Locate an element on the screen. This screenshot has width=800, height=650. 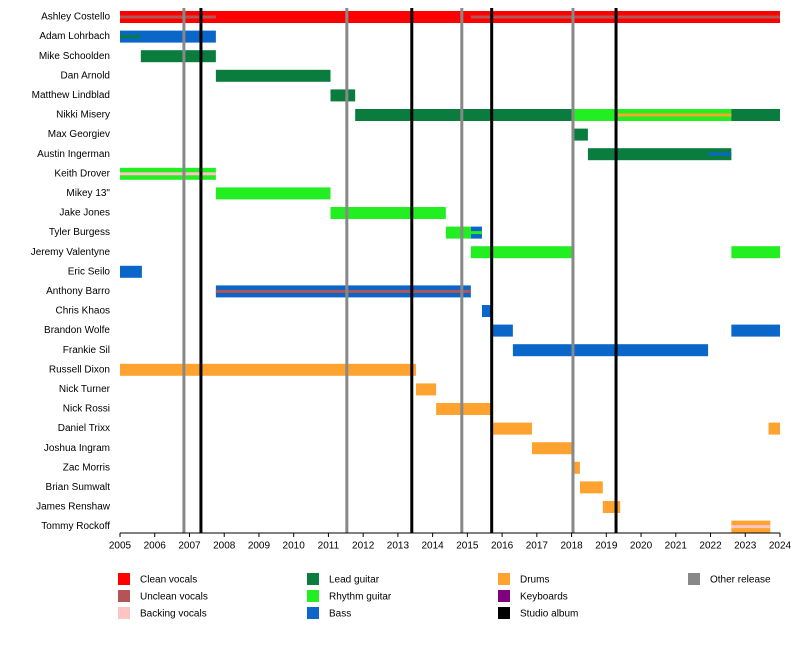
x-tick-label: 2007 is located at coordinates (189, 546).